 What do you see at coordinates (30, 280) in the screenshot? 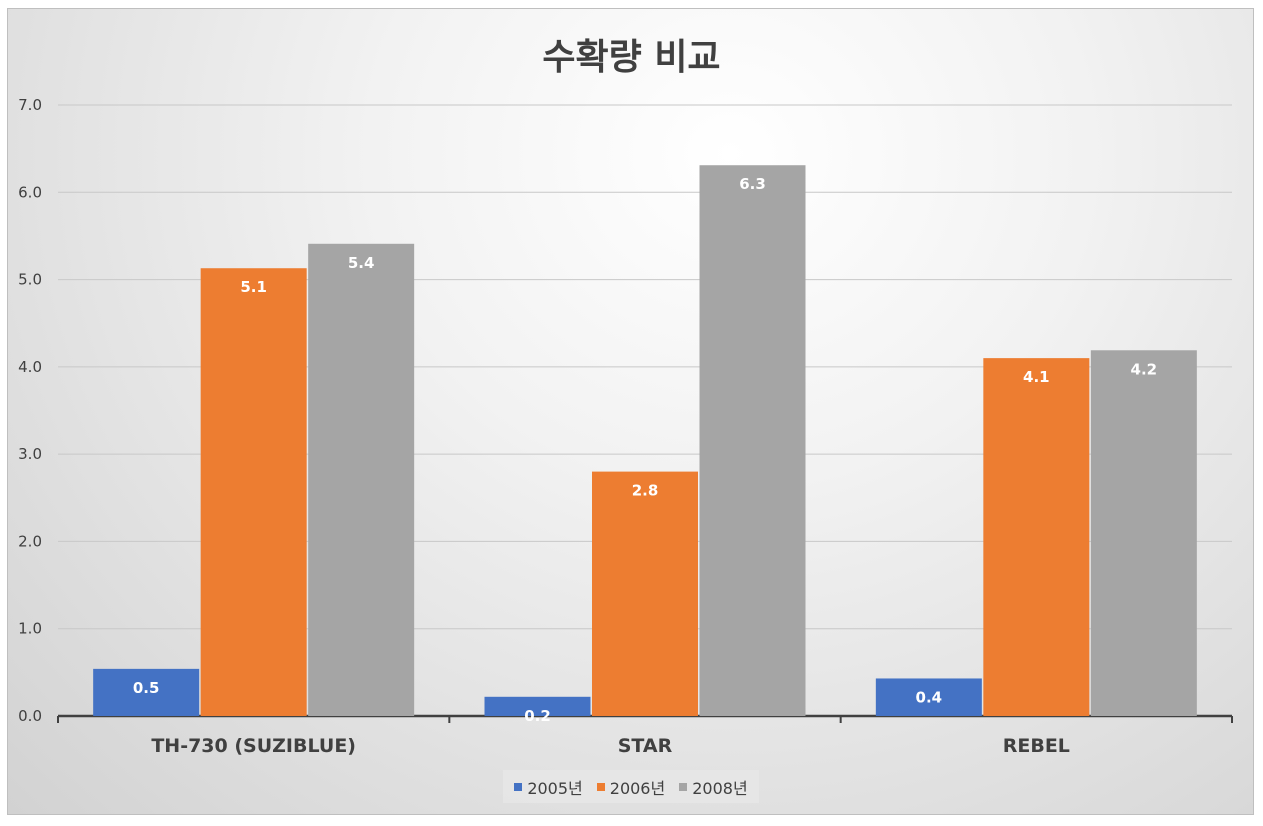
I see `y-tick-label: 5.0` at bounding box center [30, 280].